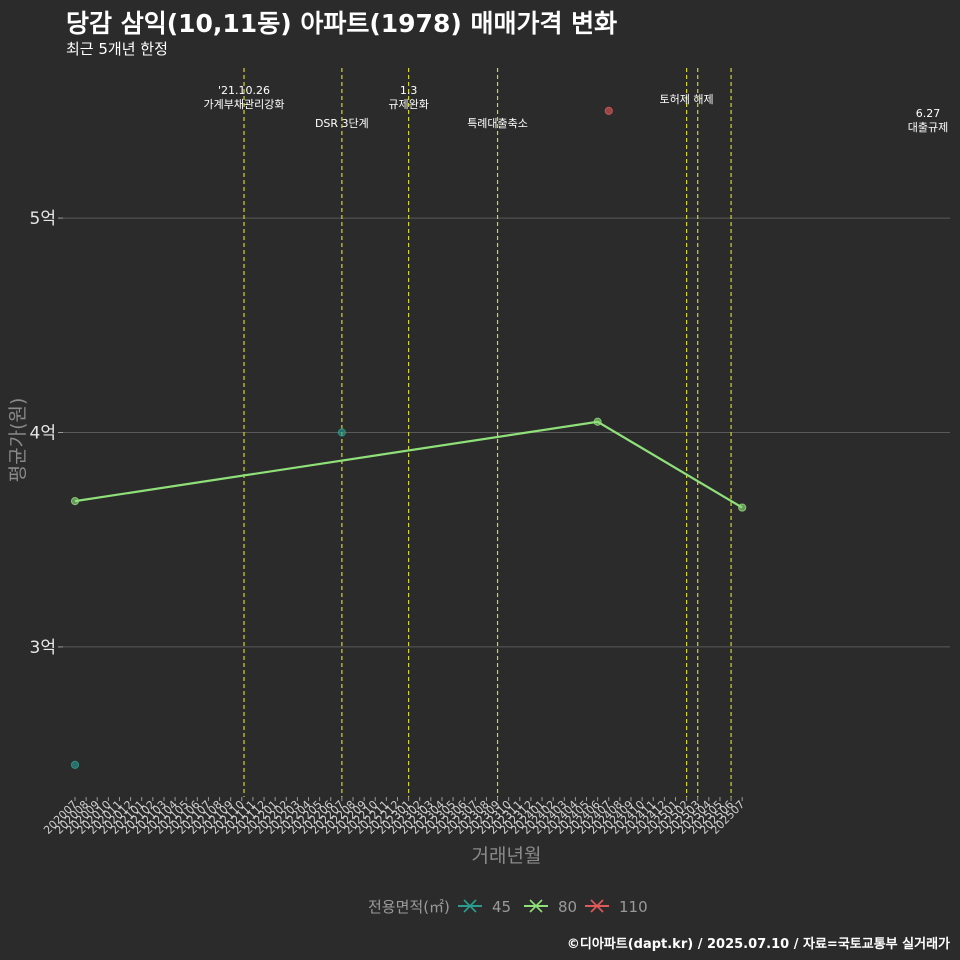 This screenshot has width=960, height=960. I want to click on event-annotation: 규제완화, so click(408, 104).